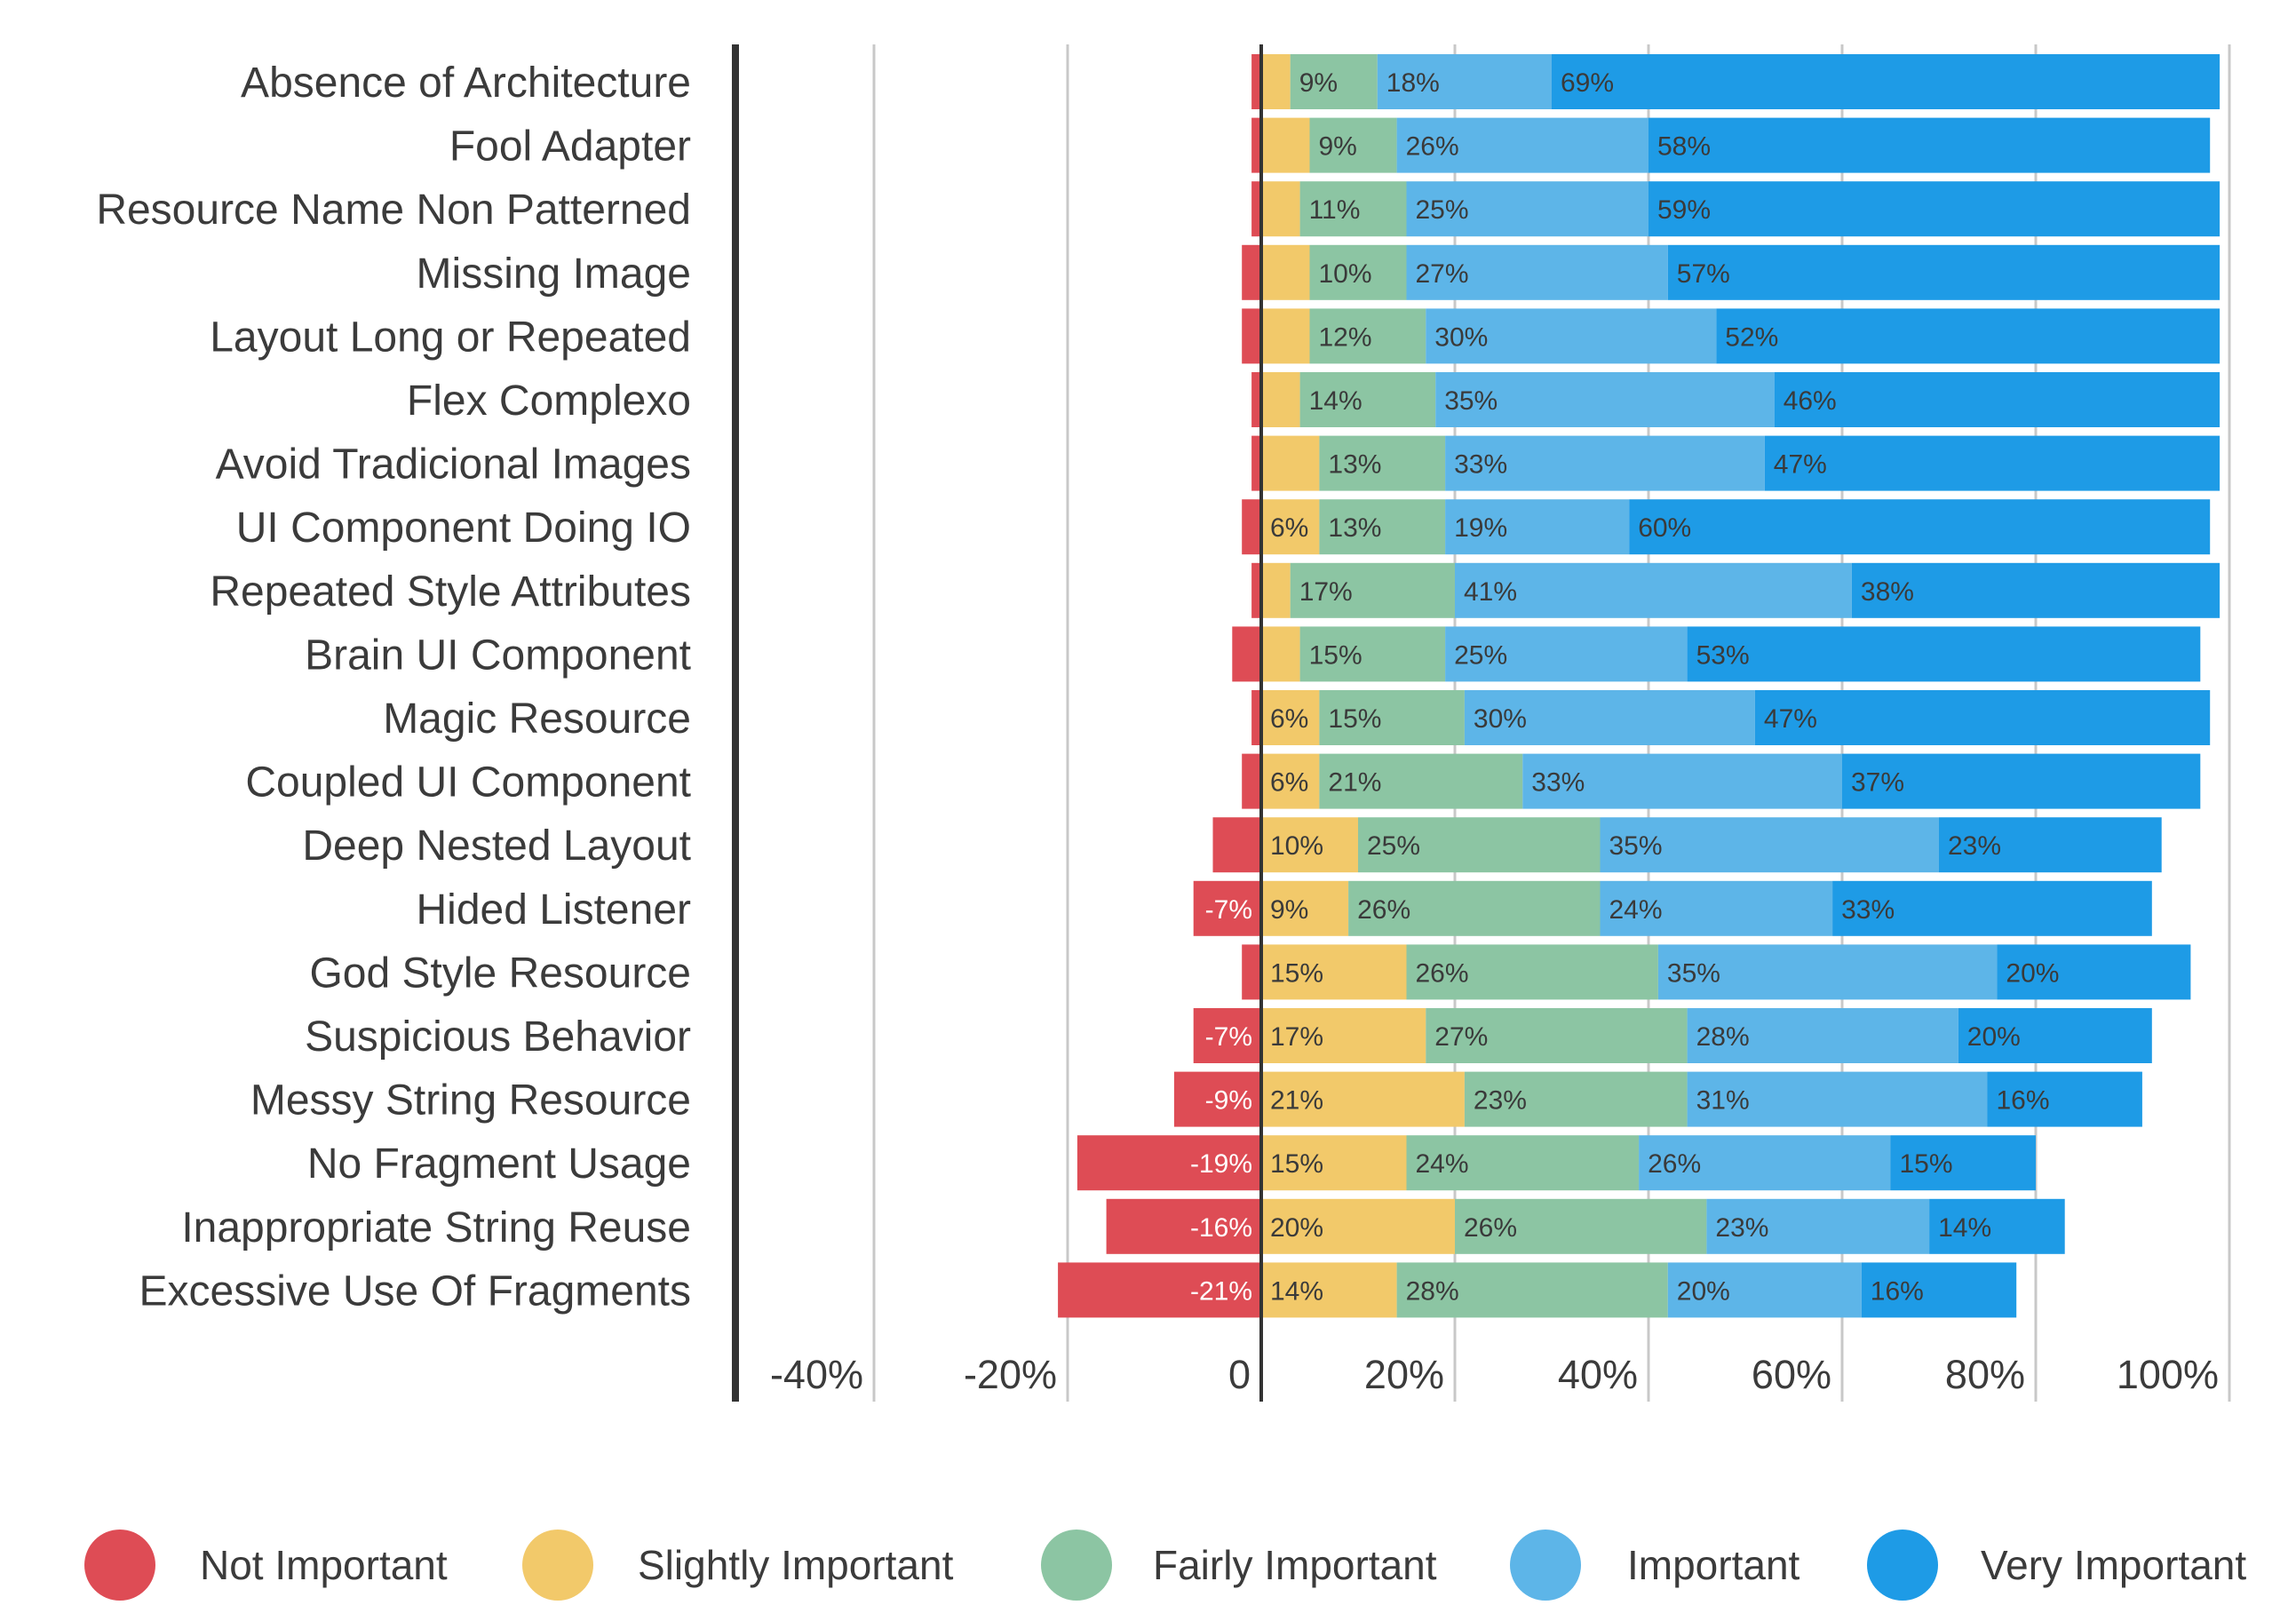 This screenshot has width=2296, height=1621. Describe the element at coordinates (1221, 1164) in the screenshot. I see `bar-value-label: -19%` at that location.